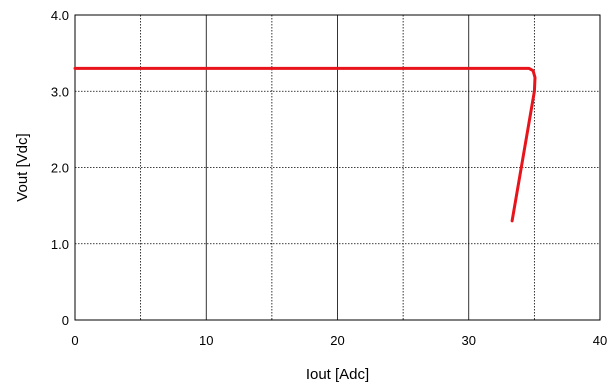 Image resolution: width=612 pixels, height=389 pixels. I want to click on y-tick-label: 1.0, so click(60, 244).